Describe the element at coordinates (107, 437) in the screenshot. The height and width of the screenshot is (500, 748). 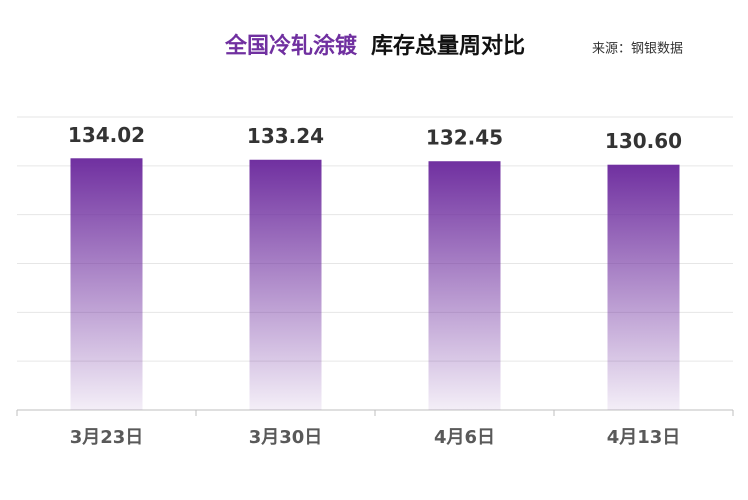
I see `x-tick-label: 3月23日` at that location.